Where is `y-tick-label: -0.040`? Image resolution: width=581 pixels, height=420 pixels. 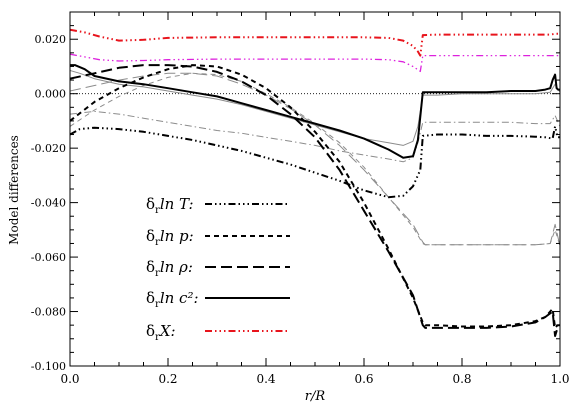 y-tick-label: -0.040 is located at coordinates (48, 203).